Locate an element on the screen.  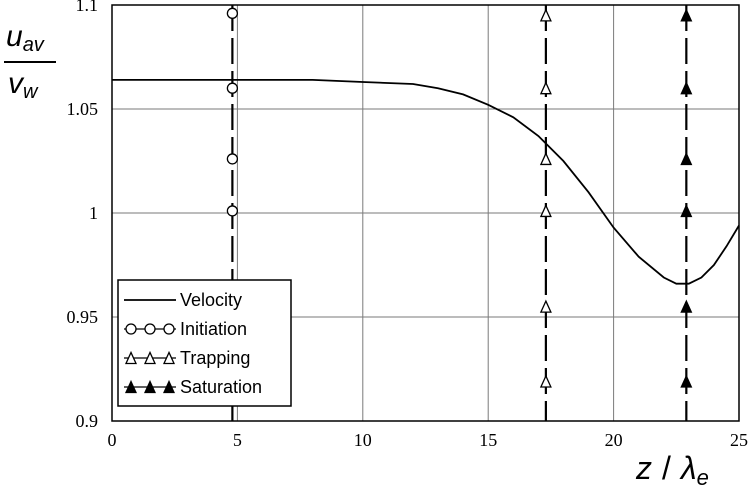
y-tick-labels: 0.9 0.95 1 1.05 1.1 is located at coordinates (83, 215).